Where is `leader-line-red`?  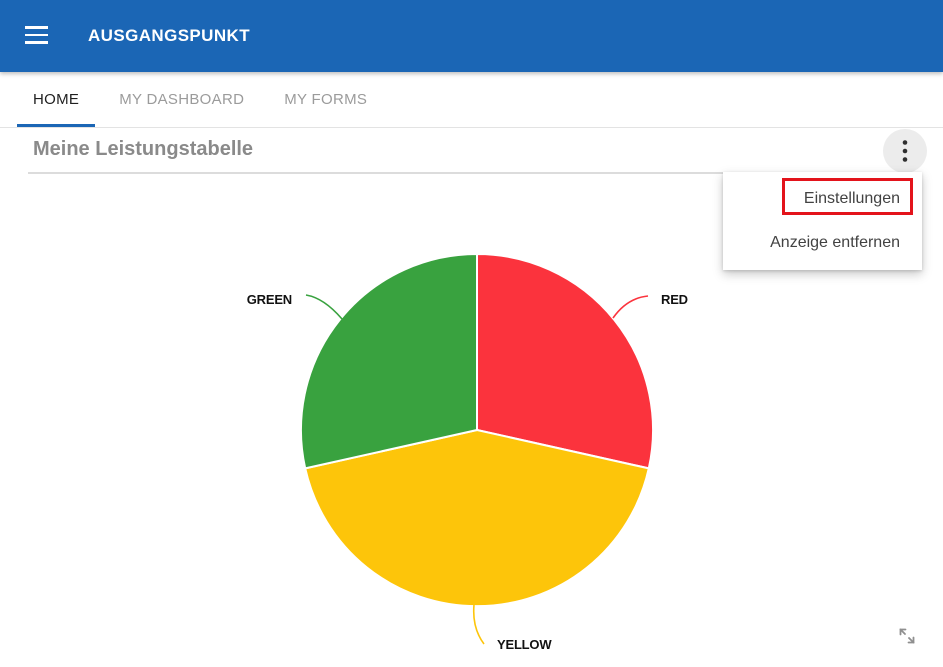 leader-line-red is located at coordinates (630, 307).